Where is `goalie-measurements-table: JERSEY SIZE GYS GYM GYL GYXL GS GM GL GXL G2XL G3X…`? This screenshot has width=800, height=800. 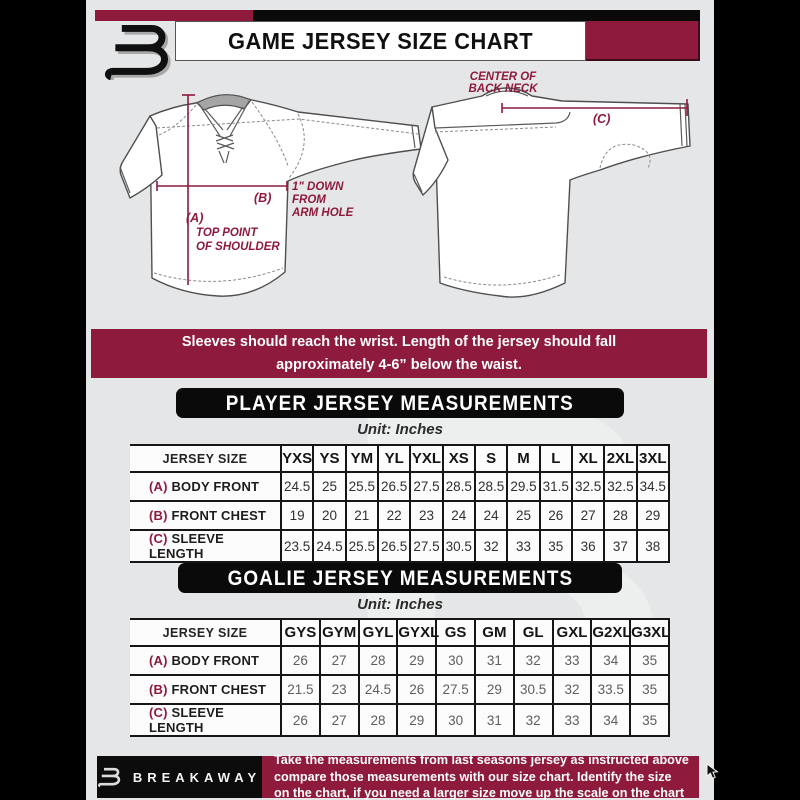 goalie-measurements-table: JERSEY SIZE GYS GYM GYL GYXL GS GM GL GXL G2XL G3X… is located at coordinates (400, 677).